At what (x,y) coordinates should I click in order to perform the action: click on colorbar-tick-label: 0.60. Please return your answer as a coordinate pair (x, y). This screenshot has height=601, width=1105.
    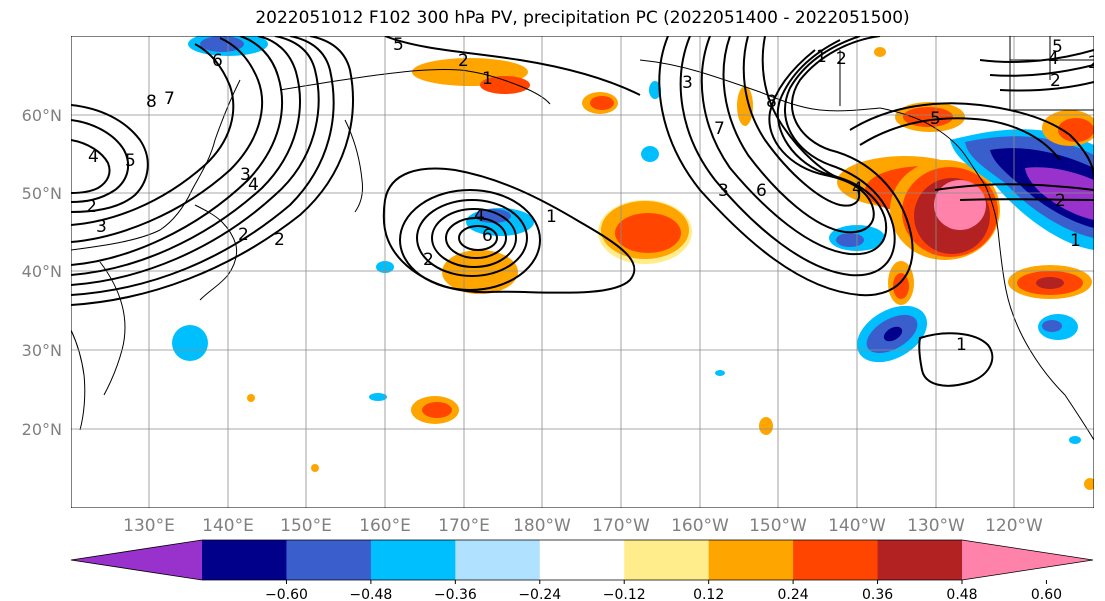
    Looking at the image, I should click on (1046, 594).